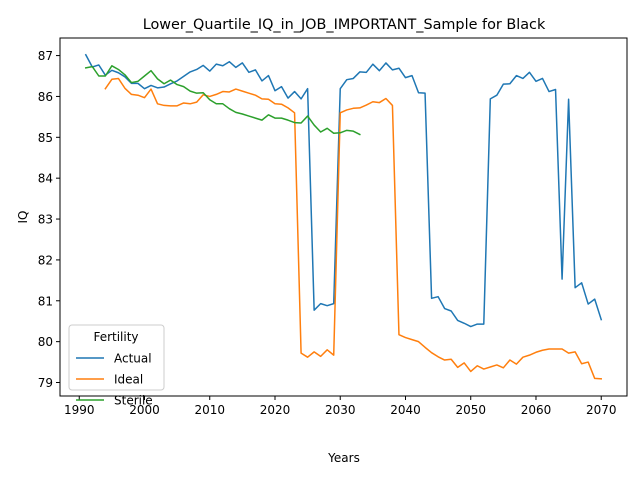 The image size is (640, 484). What do you see at coordinates (222, 100) in the screenshot?
I see `series-line-sterile` at bounding box center [222, 100].